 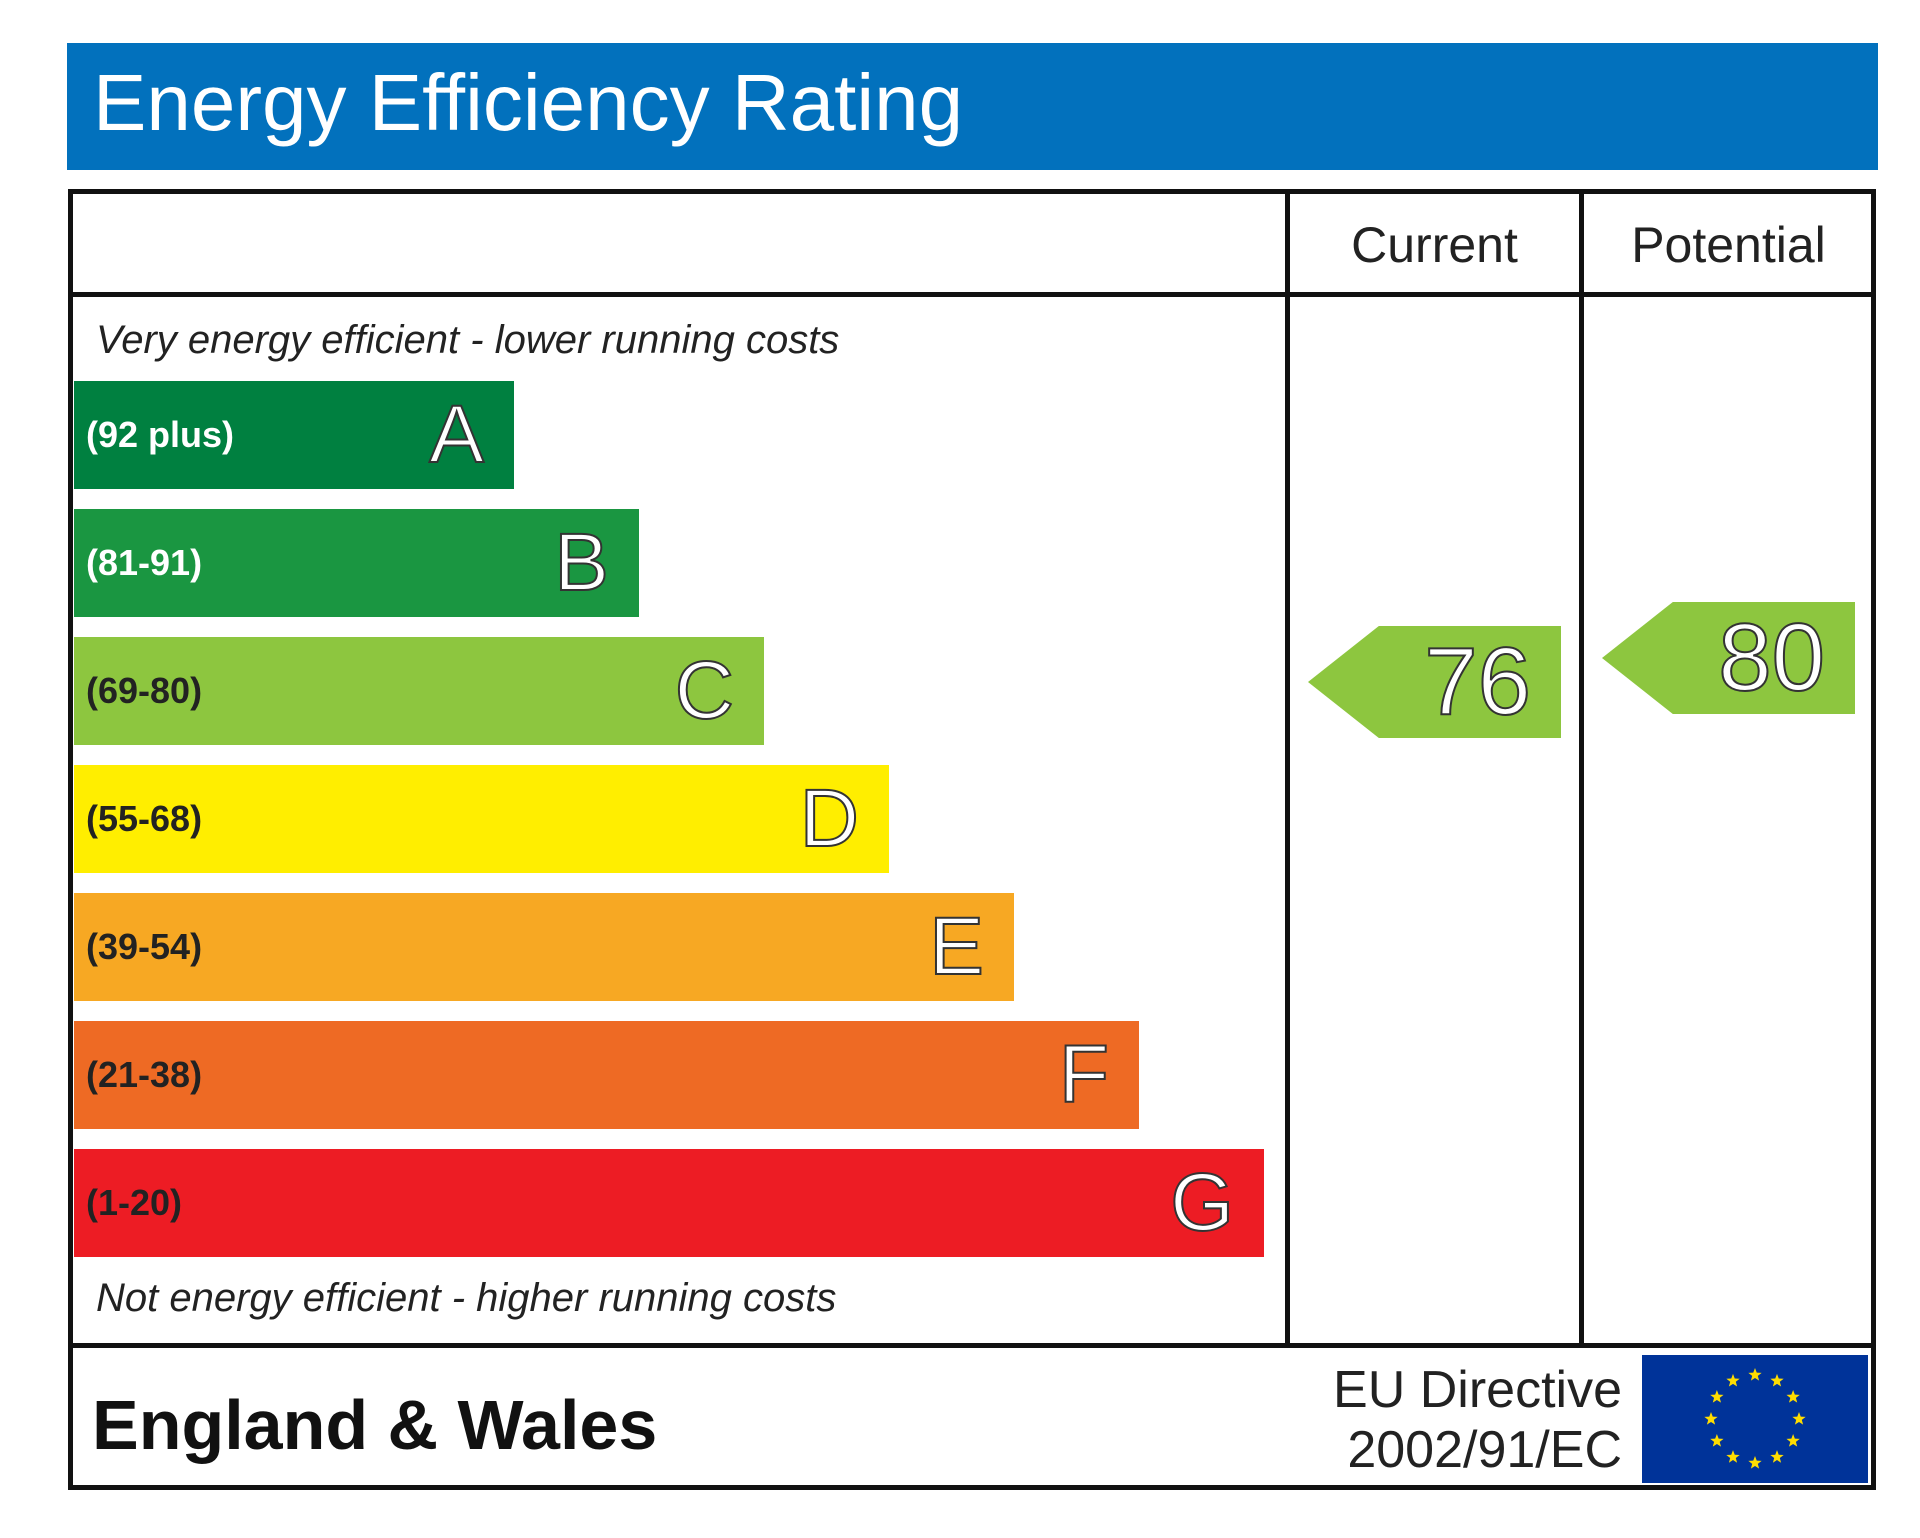 I want to click on chart-title: Energy Efficiency Rating, so click(x=528, y=102).